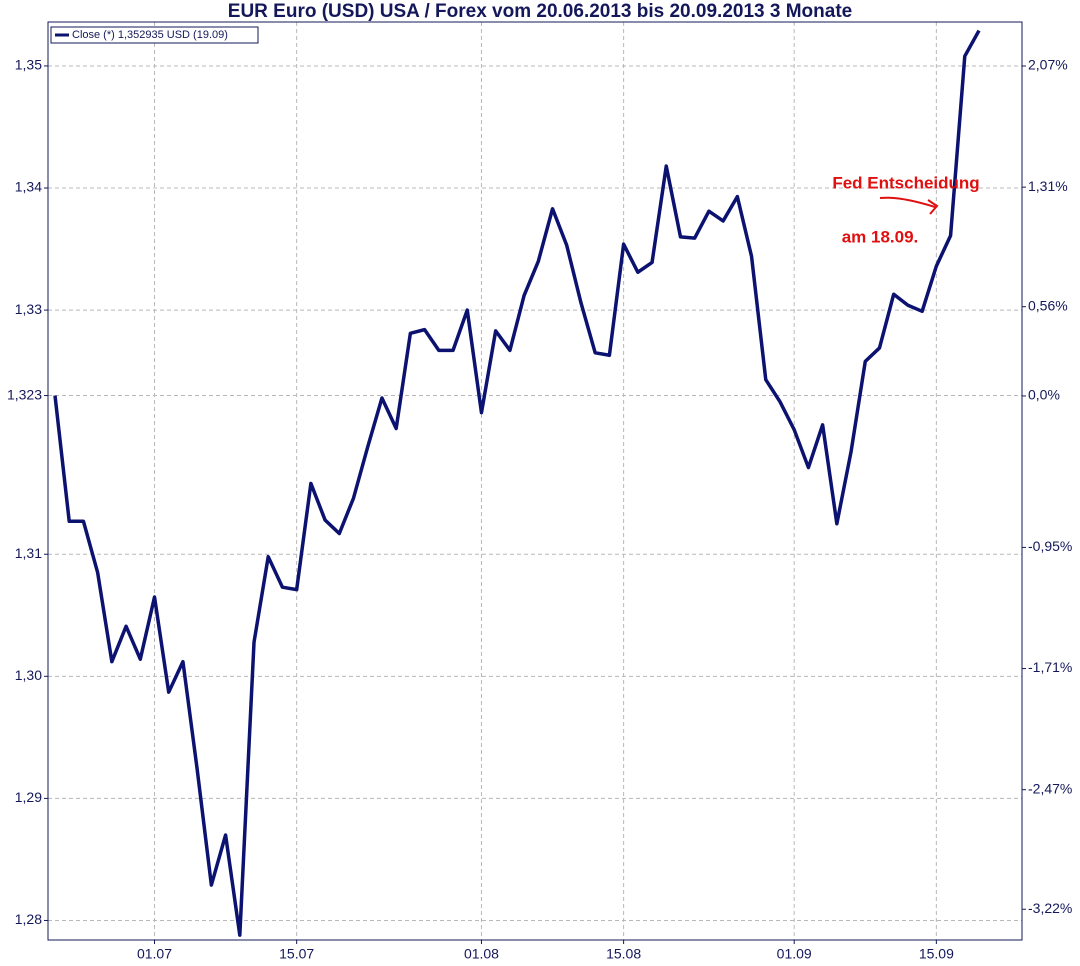 This screenshot has height=966, width=1080. I want to click on x-tick-label: 01.08, so click(481, 954).